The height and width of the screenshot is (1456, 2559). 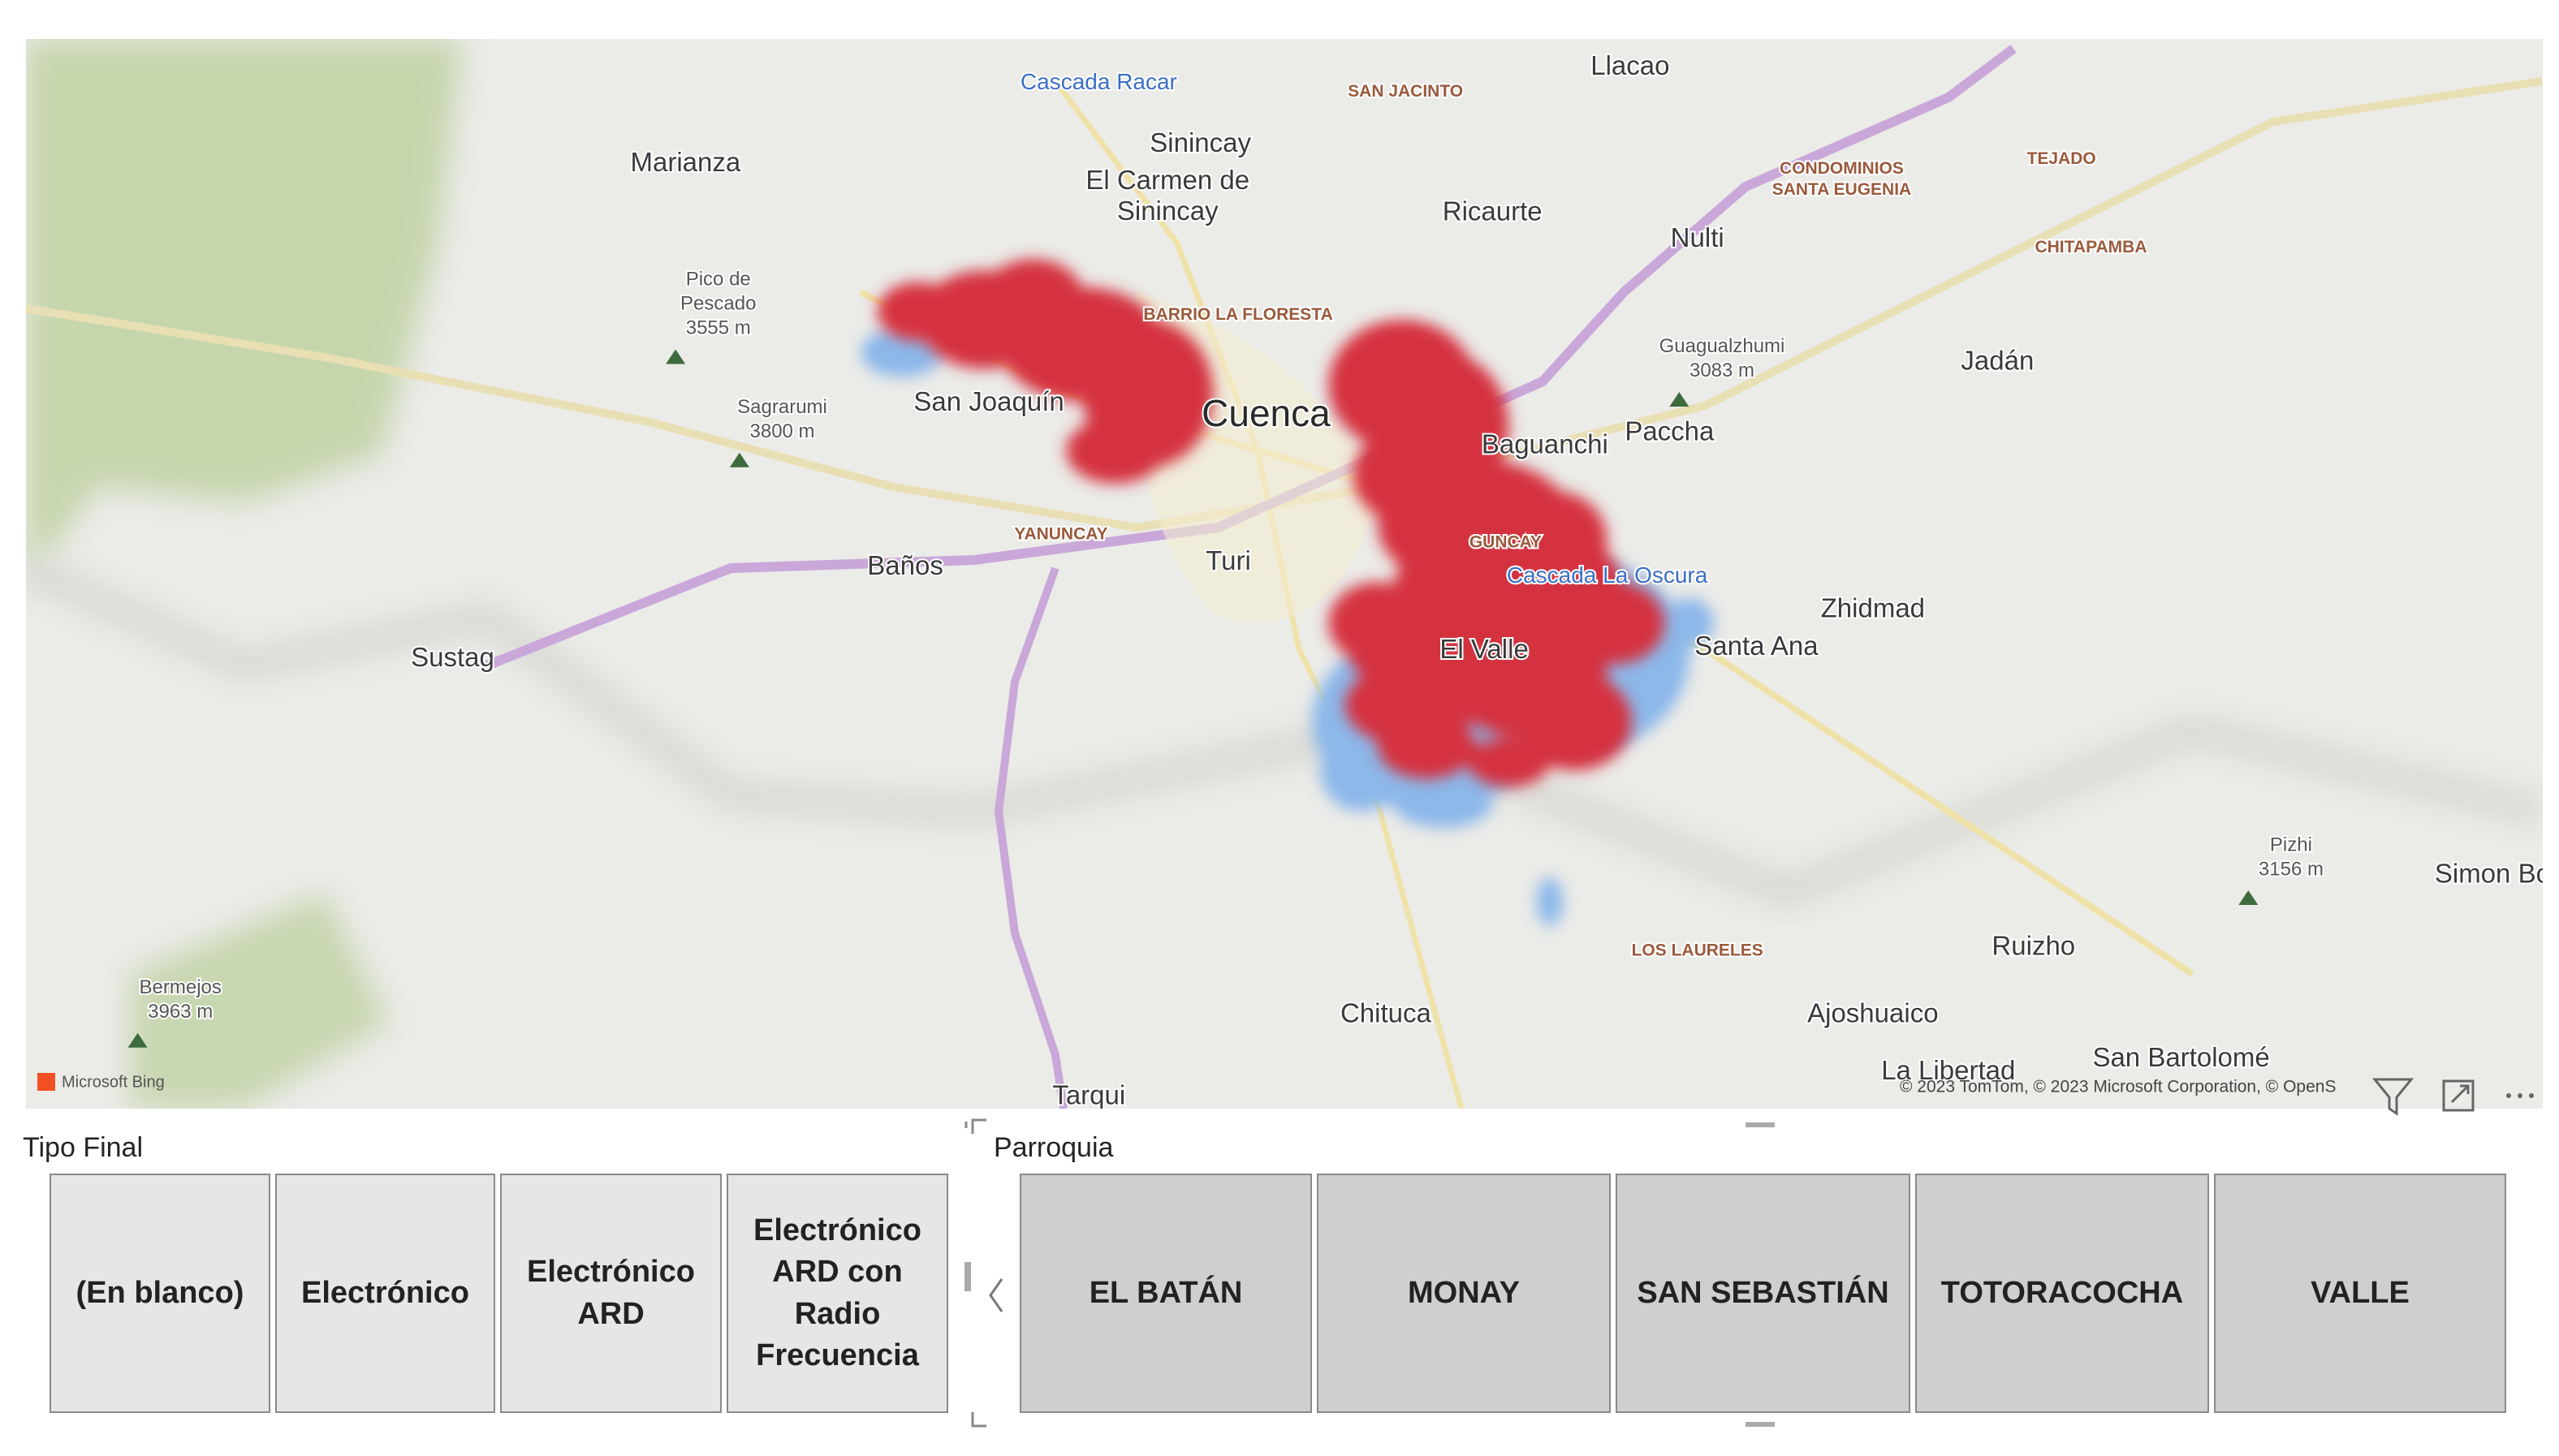 I want to click on map-label-line: LOS LAURELES, so click(x=1698, y=950).